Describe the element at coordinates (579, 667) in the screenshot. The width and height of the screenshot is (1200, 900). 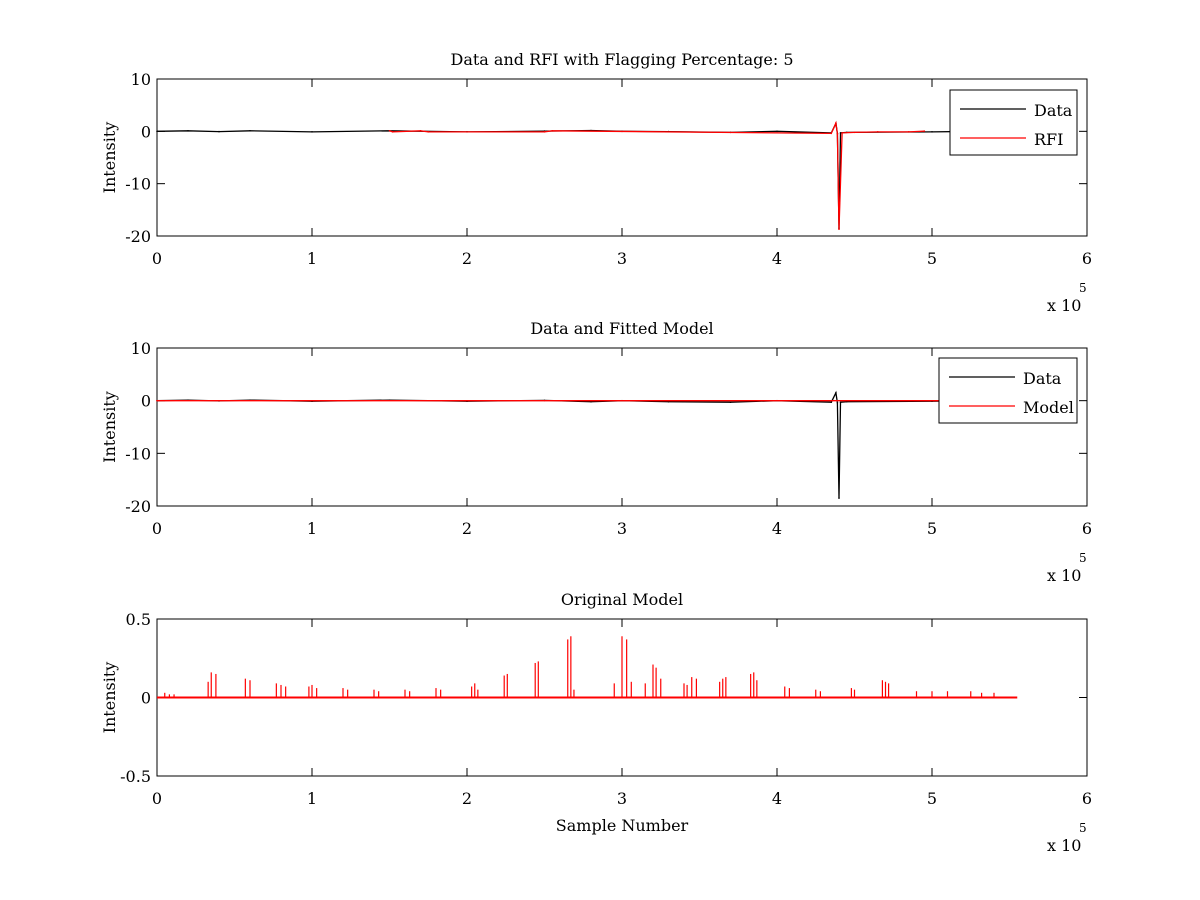
I see `series-model-spikes` at that location.